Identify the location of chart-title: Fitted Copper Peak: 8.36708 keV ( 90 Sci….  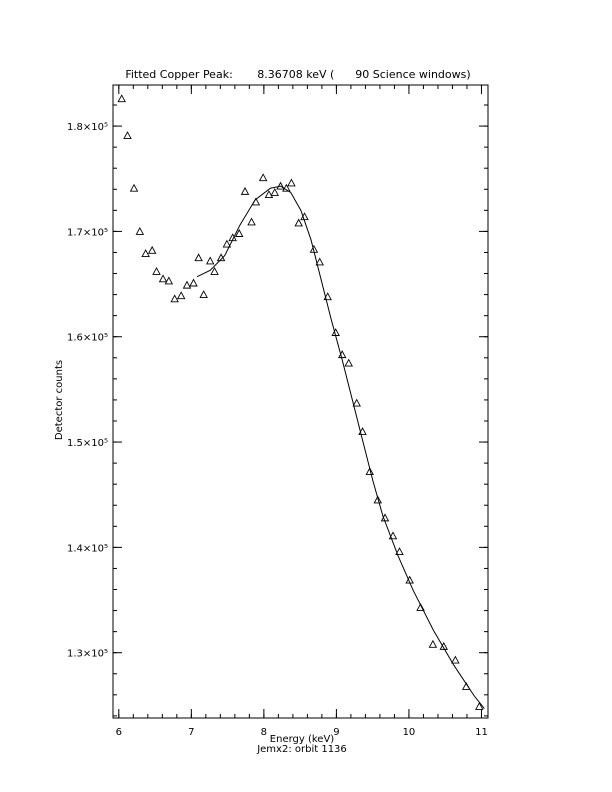
(297, 74).